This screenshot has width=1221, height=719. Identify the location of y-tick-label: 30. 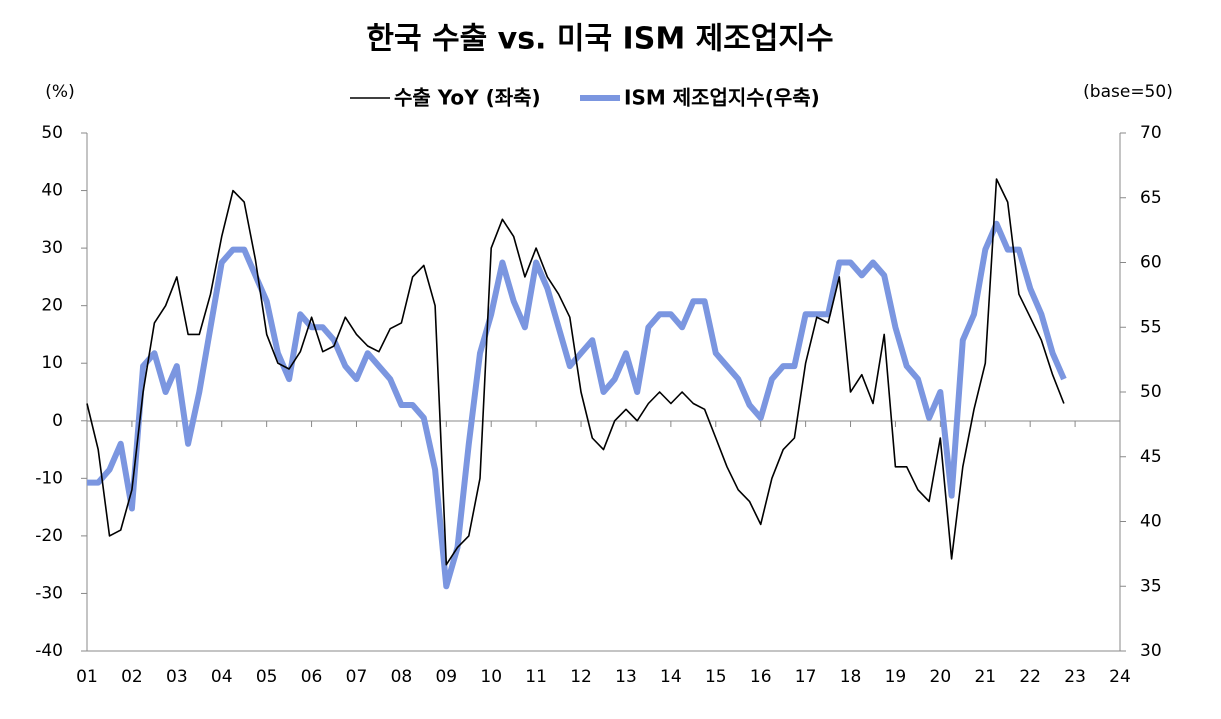
(52, 248).